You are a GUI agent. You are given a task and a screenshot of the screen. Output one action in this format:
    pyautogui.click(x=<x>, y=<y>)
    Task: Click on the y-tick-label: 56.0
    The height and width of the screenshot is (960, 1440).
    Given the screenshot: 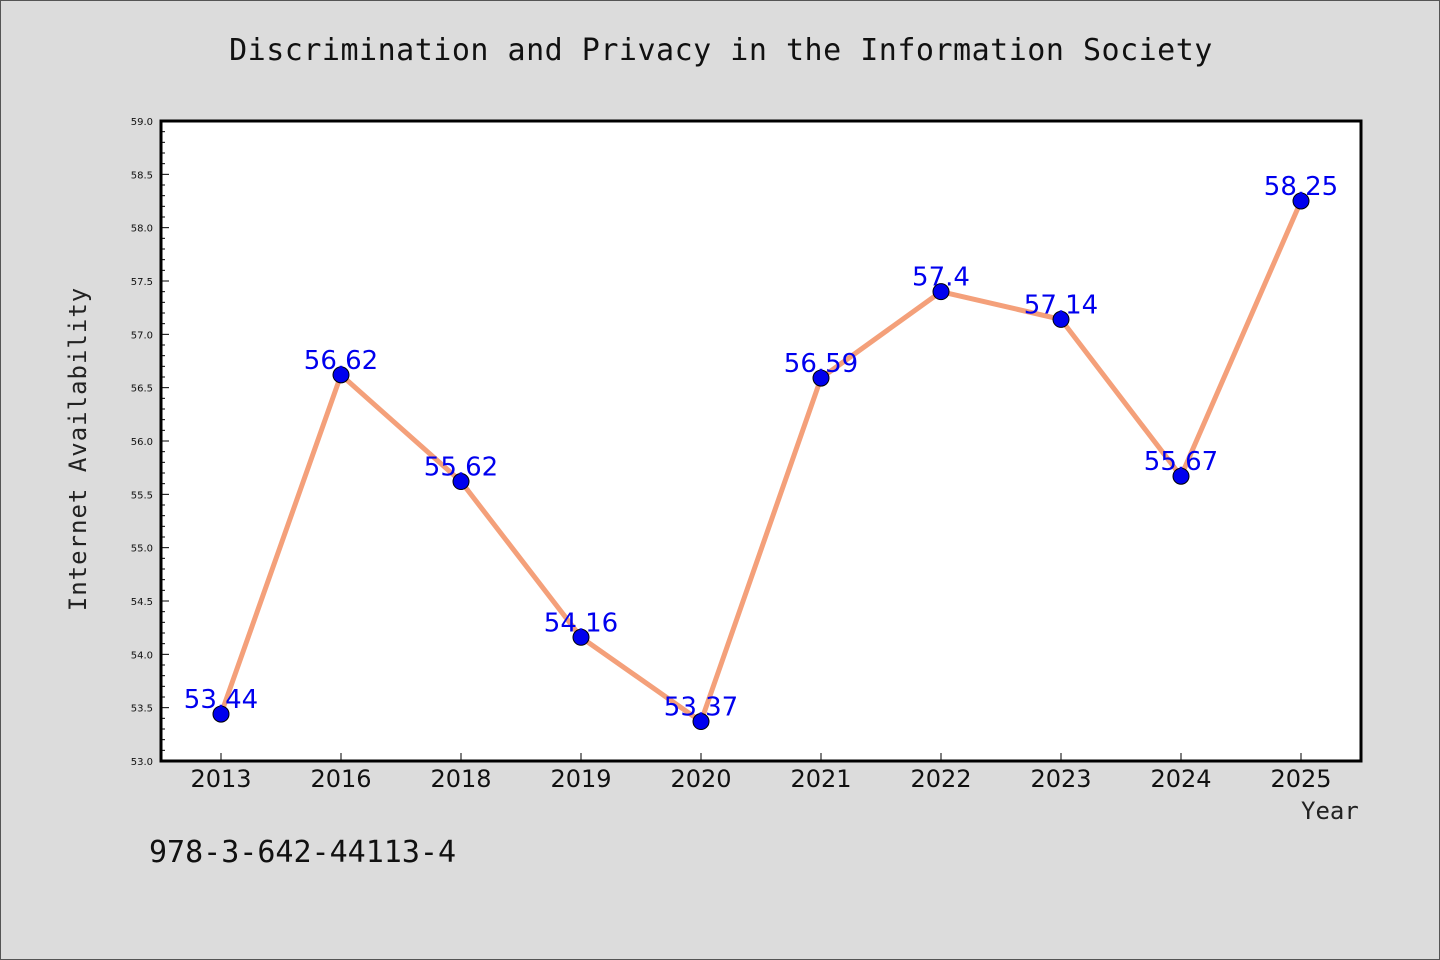 What is the action you would take?
    pyautogui.click(x=142, y=442)
    